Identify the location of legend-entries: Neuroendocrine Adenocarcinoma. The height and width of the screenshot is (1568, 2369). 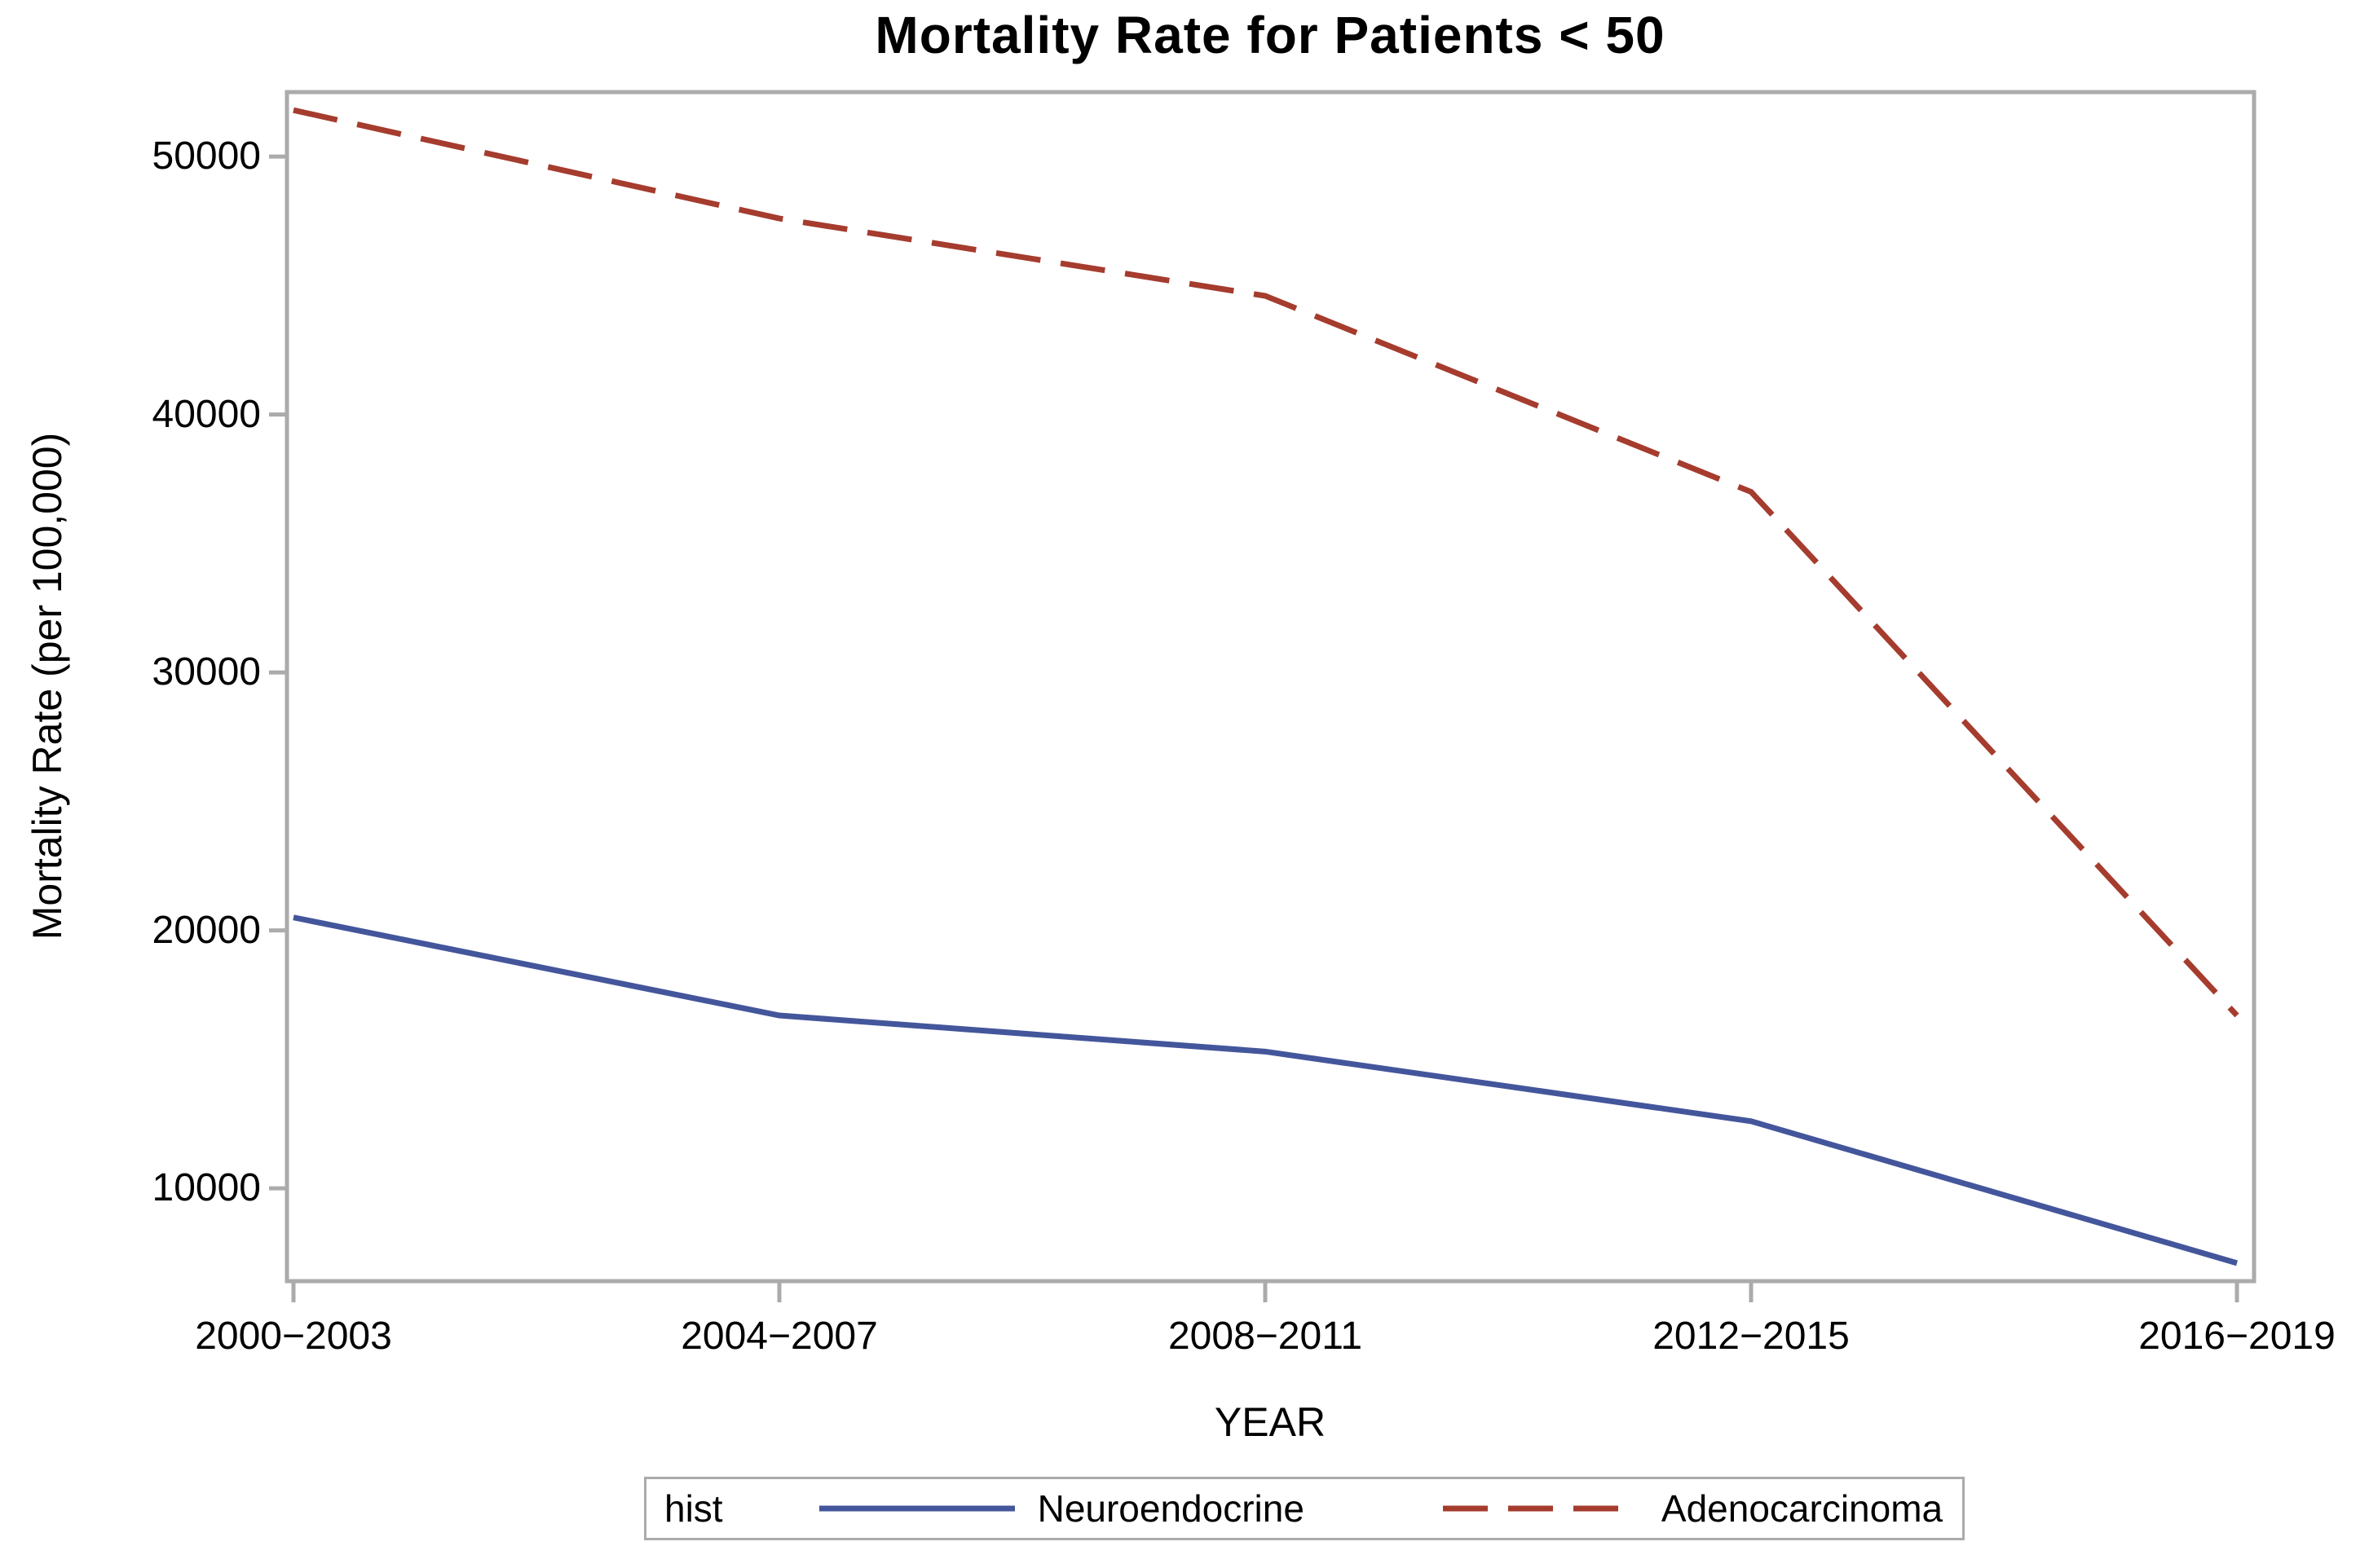
(1381, 1509).